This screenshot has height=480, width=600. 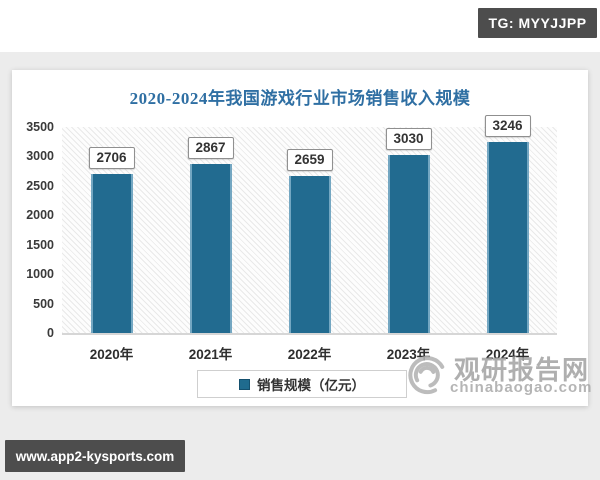 I want to click on y-axis-tick-label: 1500, so click(x=40, y=244).